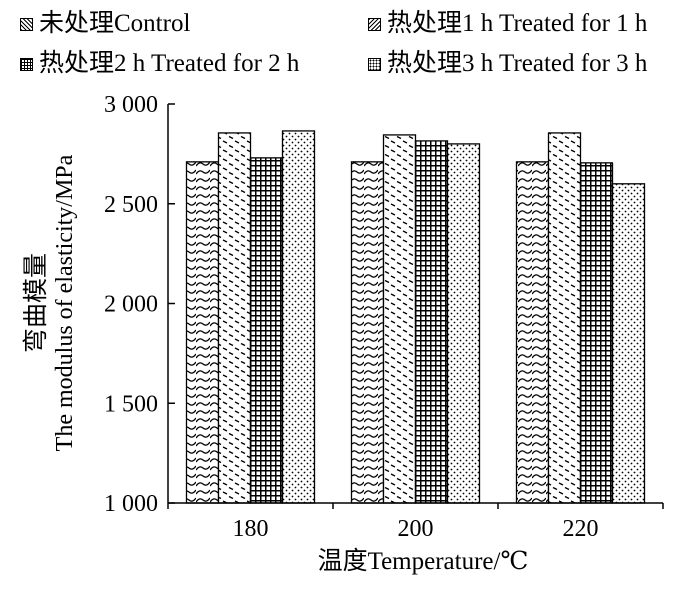  I want to click on y-axis-label: 弯曲模量 The modulus of elasticity/MPa, so click(50, 302).